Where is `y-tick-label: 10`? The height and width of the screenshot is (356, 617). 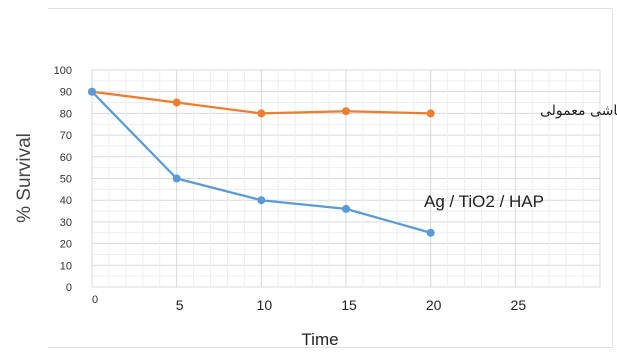 y-tick-label: 10 is located at coordinates (66, 266).